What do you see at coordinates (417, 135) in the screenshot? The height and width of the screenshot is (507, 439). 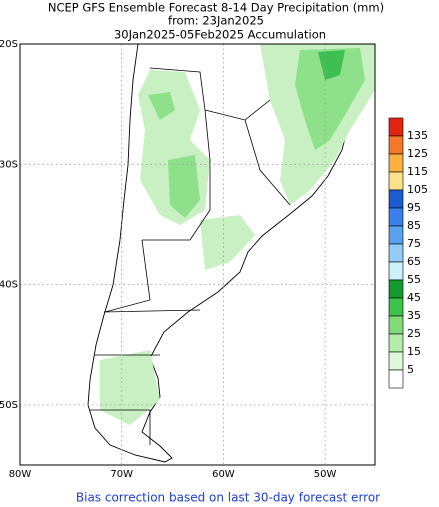 I see `legend-label: 135` at bounding box center [417, 135].